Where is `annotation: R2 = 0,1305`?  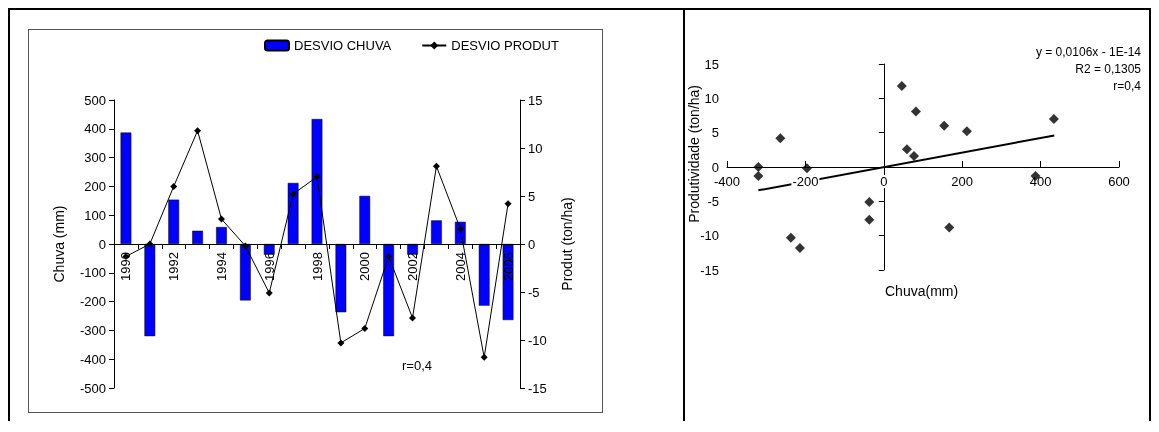 annotation: R2 = 0,1305 is located at coordinates (1108, 69).